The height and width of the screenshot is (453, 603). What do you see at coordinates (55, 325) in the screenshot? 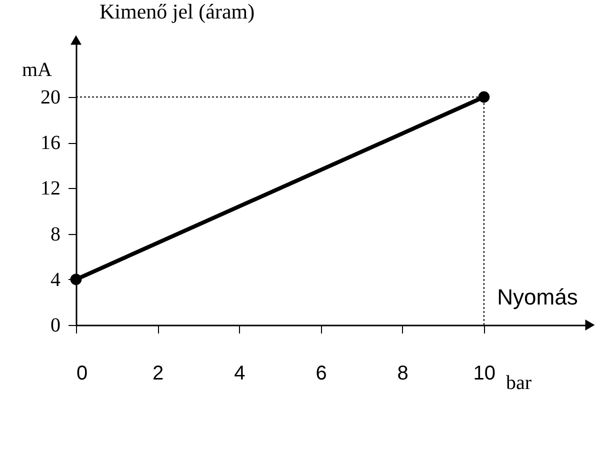
I see `y-tick-label: 0` at bounding box center [55, 325].